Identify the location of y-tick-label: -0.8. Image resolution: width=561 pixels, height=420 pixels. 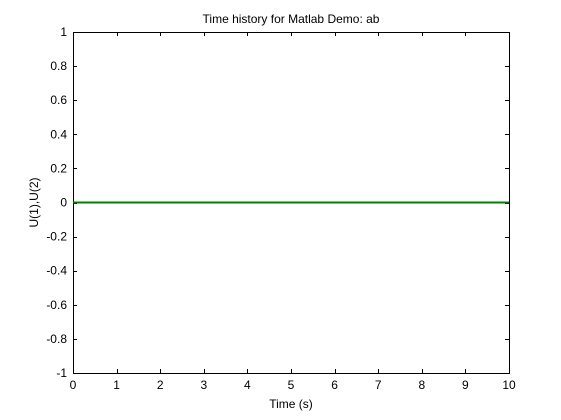
(56, 339).